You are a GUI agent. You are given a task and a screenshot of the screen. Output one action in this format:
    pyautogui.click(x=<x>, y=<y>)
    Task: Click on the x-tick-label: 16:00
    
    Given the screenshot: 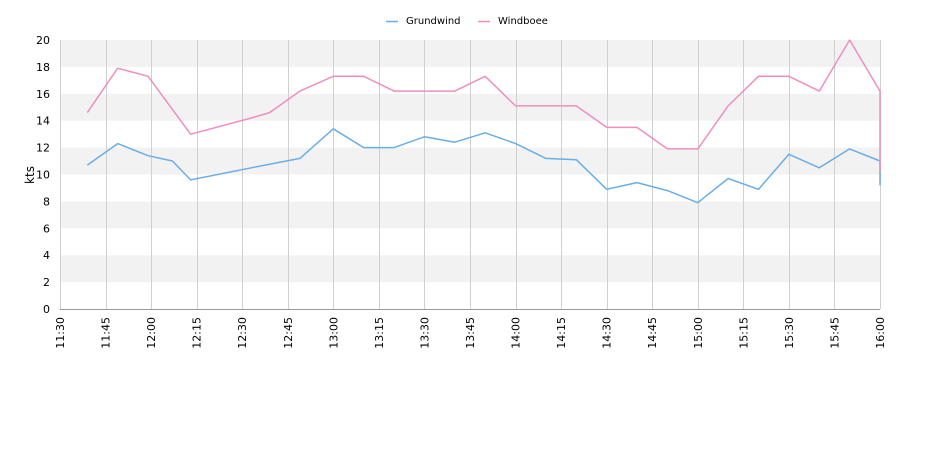 What is the action you would take?
    pyautogui.click(x=880, y=333)
    